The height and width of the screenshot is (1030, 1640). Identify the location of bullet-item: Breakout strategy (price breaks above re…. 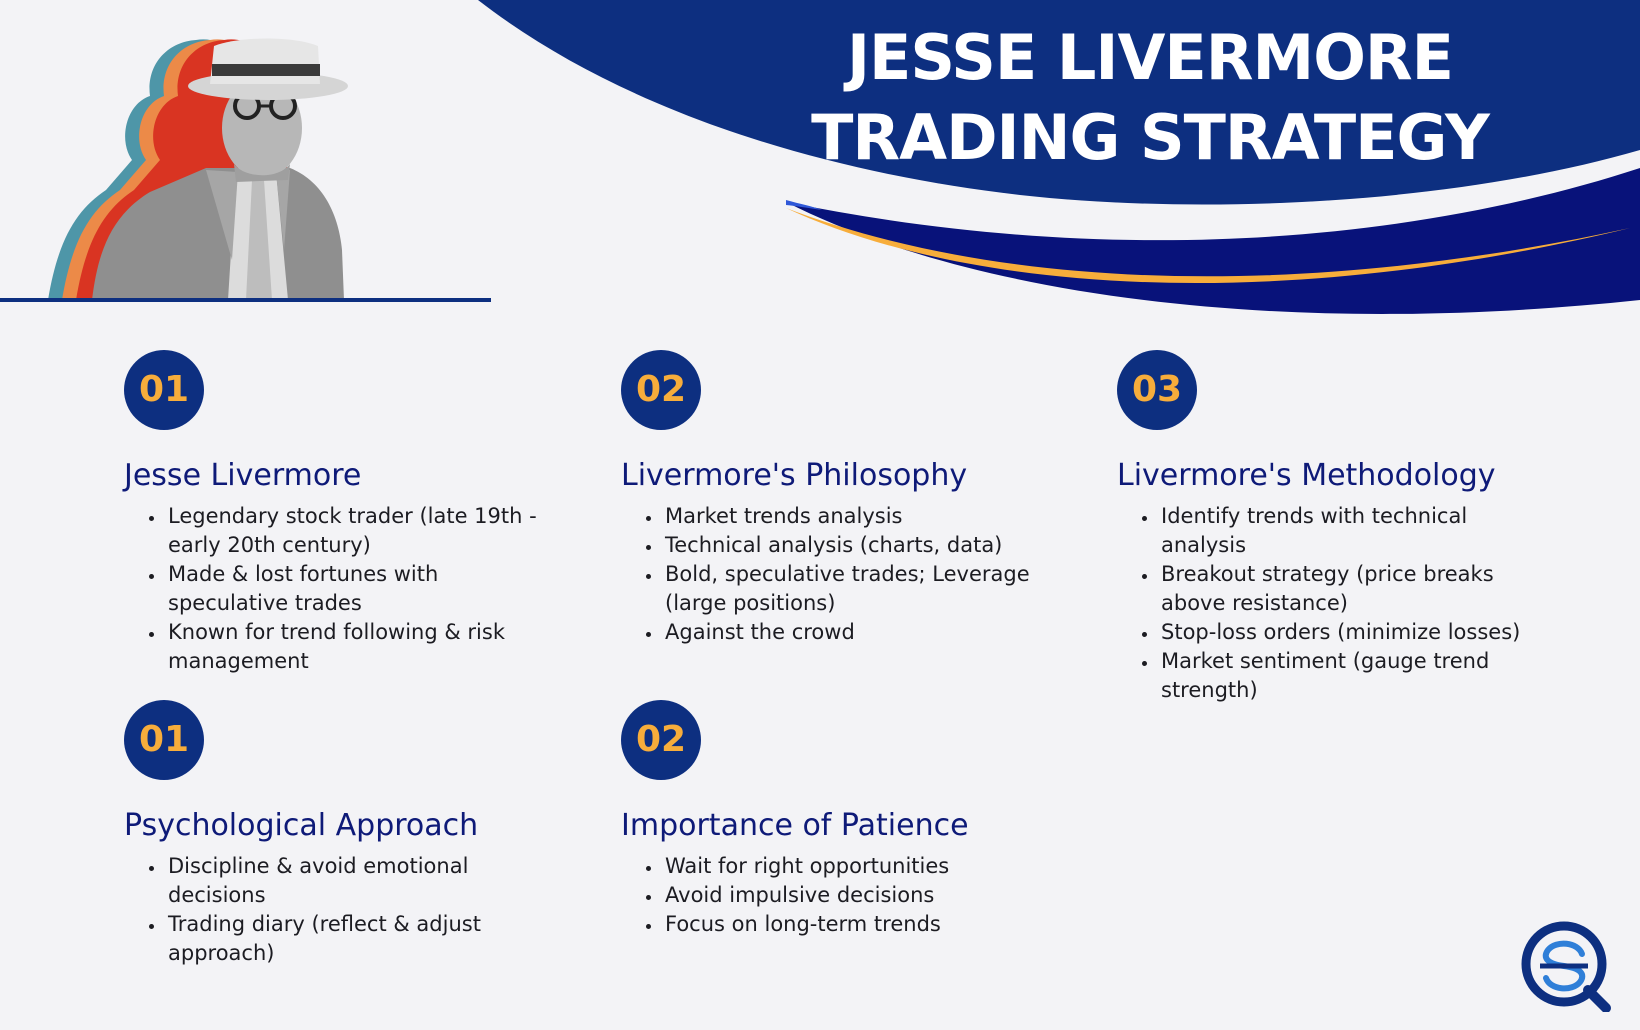
(1358, 589).